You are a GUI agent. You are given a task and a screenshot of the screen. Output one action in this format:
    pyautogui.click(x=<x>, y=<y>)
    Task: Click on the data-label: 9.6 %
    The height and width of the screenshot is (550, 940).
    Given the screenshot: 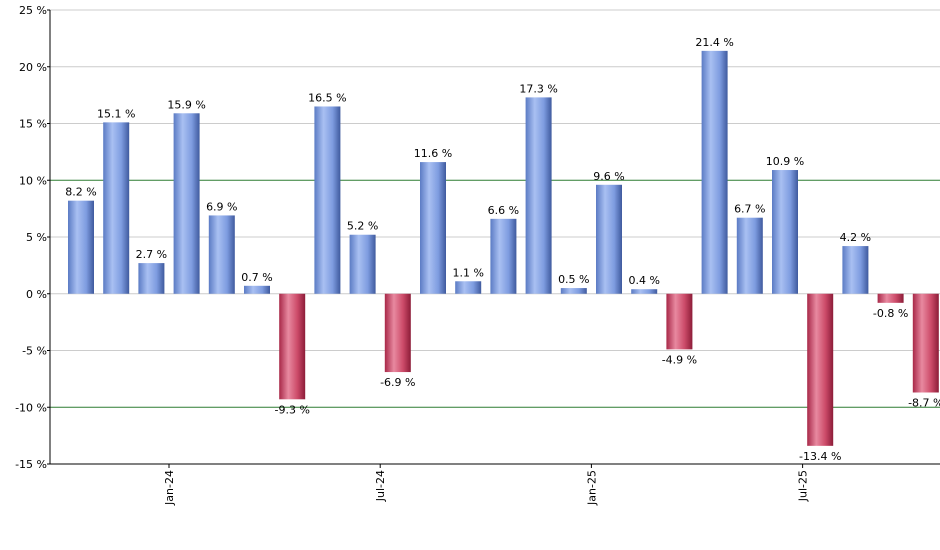 What is the action you would take?
    pyautogui.click(x=608, y=176)
    